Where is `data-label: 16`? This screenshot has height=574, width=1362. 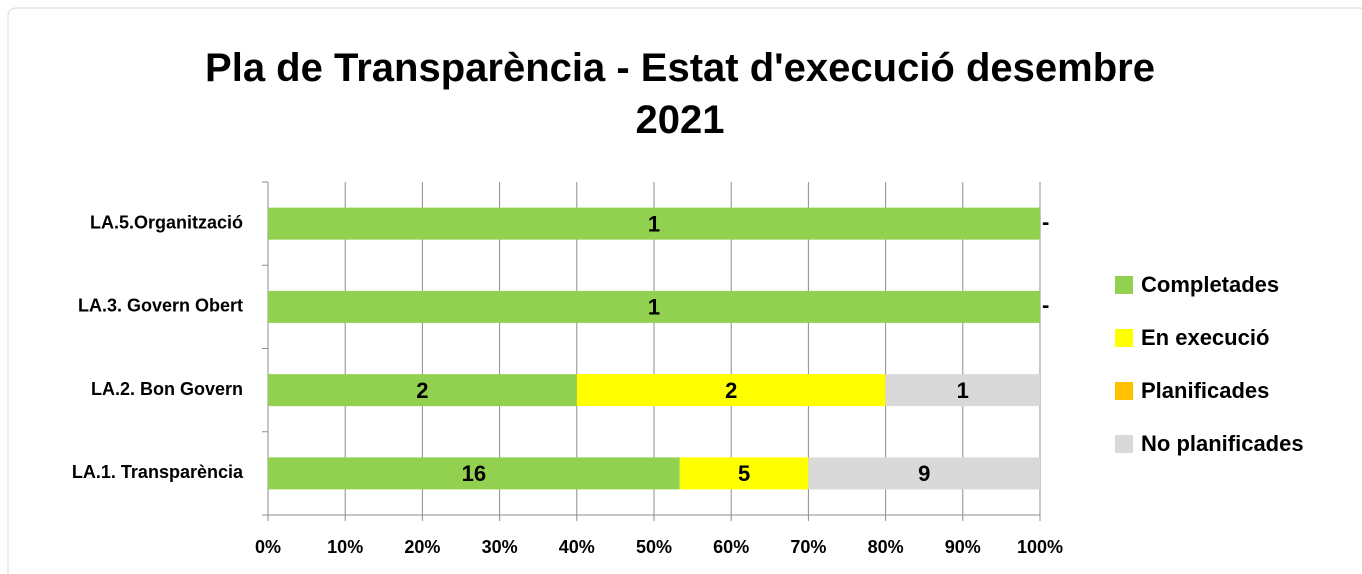
data-label: 16 is located at coordinates (474, 473).